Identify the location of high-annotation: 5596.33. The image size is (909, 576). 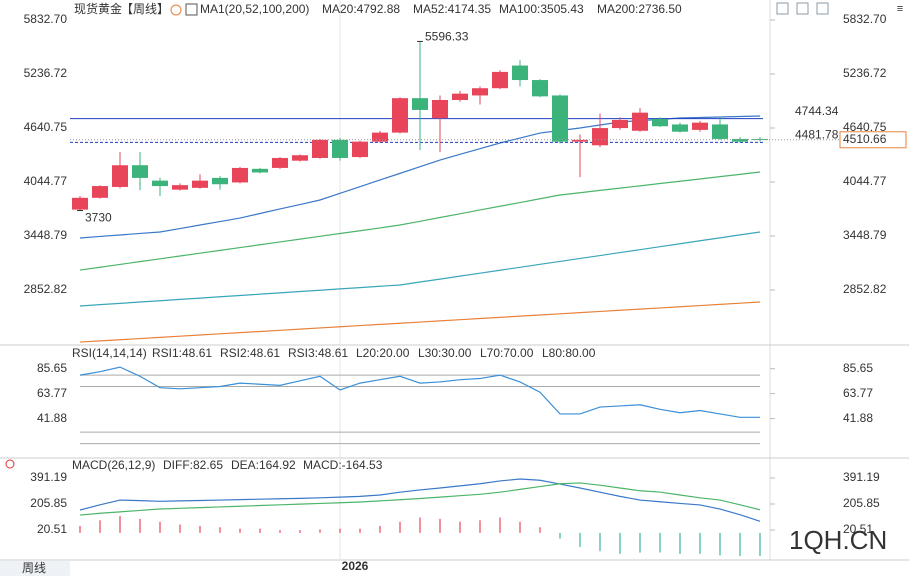
(447, 37).